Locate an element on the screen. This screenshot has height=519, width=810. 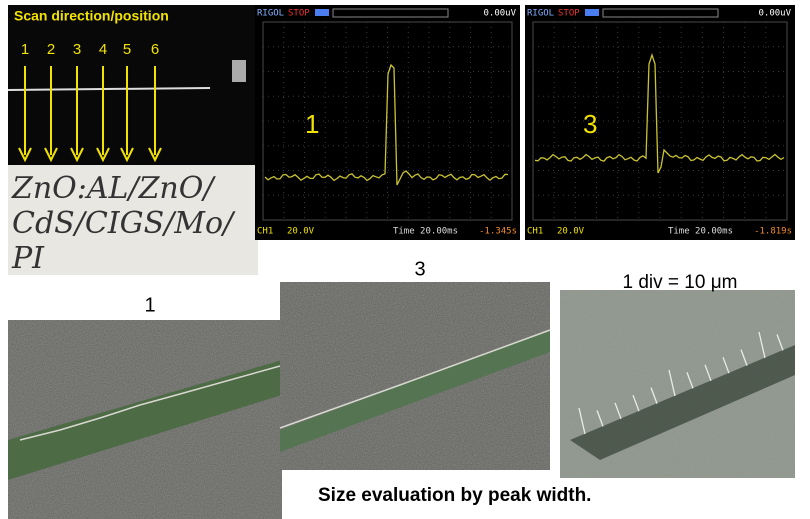
offset: -1.345s is located at coordinates (498, 232).